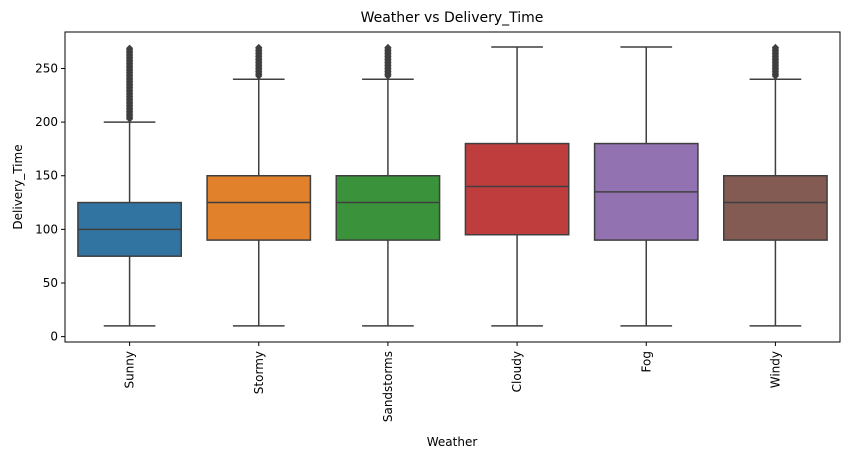  What do you see at coordinates (46, 176) in the screenshot?
I see `y-tick-label: 150` at bounding box center [46, 176].